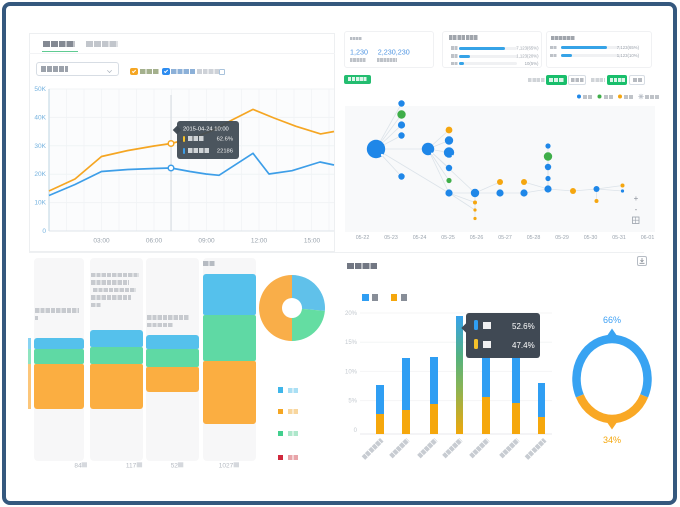 This screenshot has width=680, height=507. Describe the element at coordinates (532, 63) in the screenshot. I see `svg-text: 10(5%)` at that location.